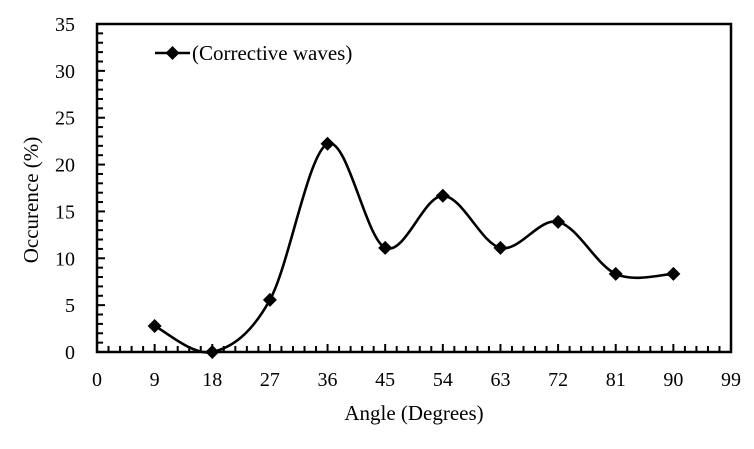 The image size is (754, 449). Describe the element at coordinates (416, 380) in the screenshot. I see `x-axis-tick-labels: 0 9 18 27 36 45 54 63 72 81 90 99` at that location.